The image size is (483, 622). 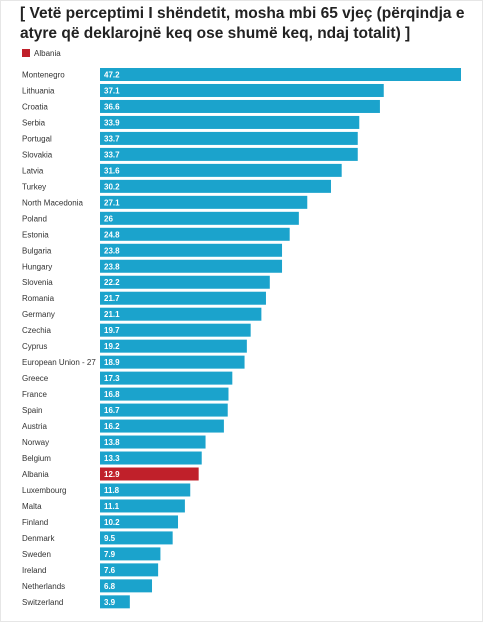 I want to click on category-label-denmark: Denmark, so click(x=38, y=538).